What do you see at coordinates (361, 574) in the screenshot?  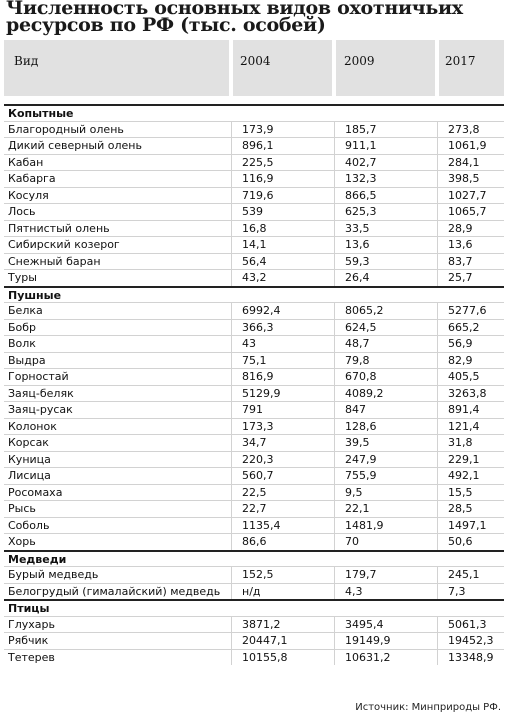 I see `value-cell-2009: 179,7` at bounding box center [361, 574].